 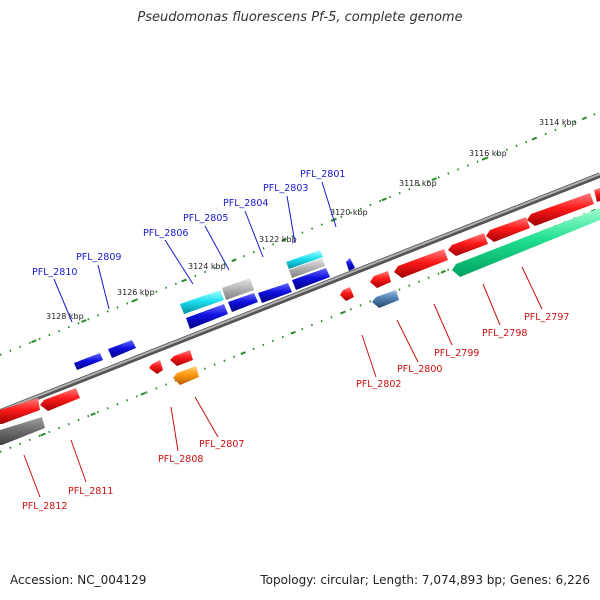 I want to click on gene-arrow-2806b, so click(x=207, y=316).